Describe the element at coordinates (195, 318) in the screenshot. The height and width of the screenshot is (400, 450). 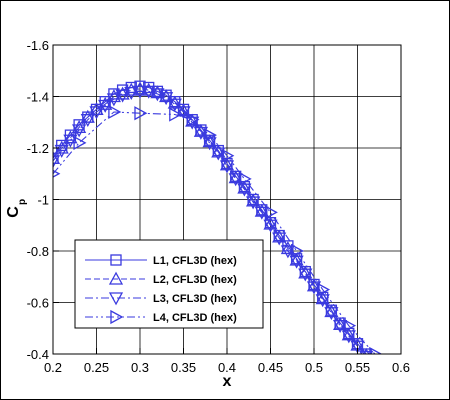
I see `legend-label: L4, CFL3D (hex)` at that location.